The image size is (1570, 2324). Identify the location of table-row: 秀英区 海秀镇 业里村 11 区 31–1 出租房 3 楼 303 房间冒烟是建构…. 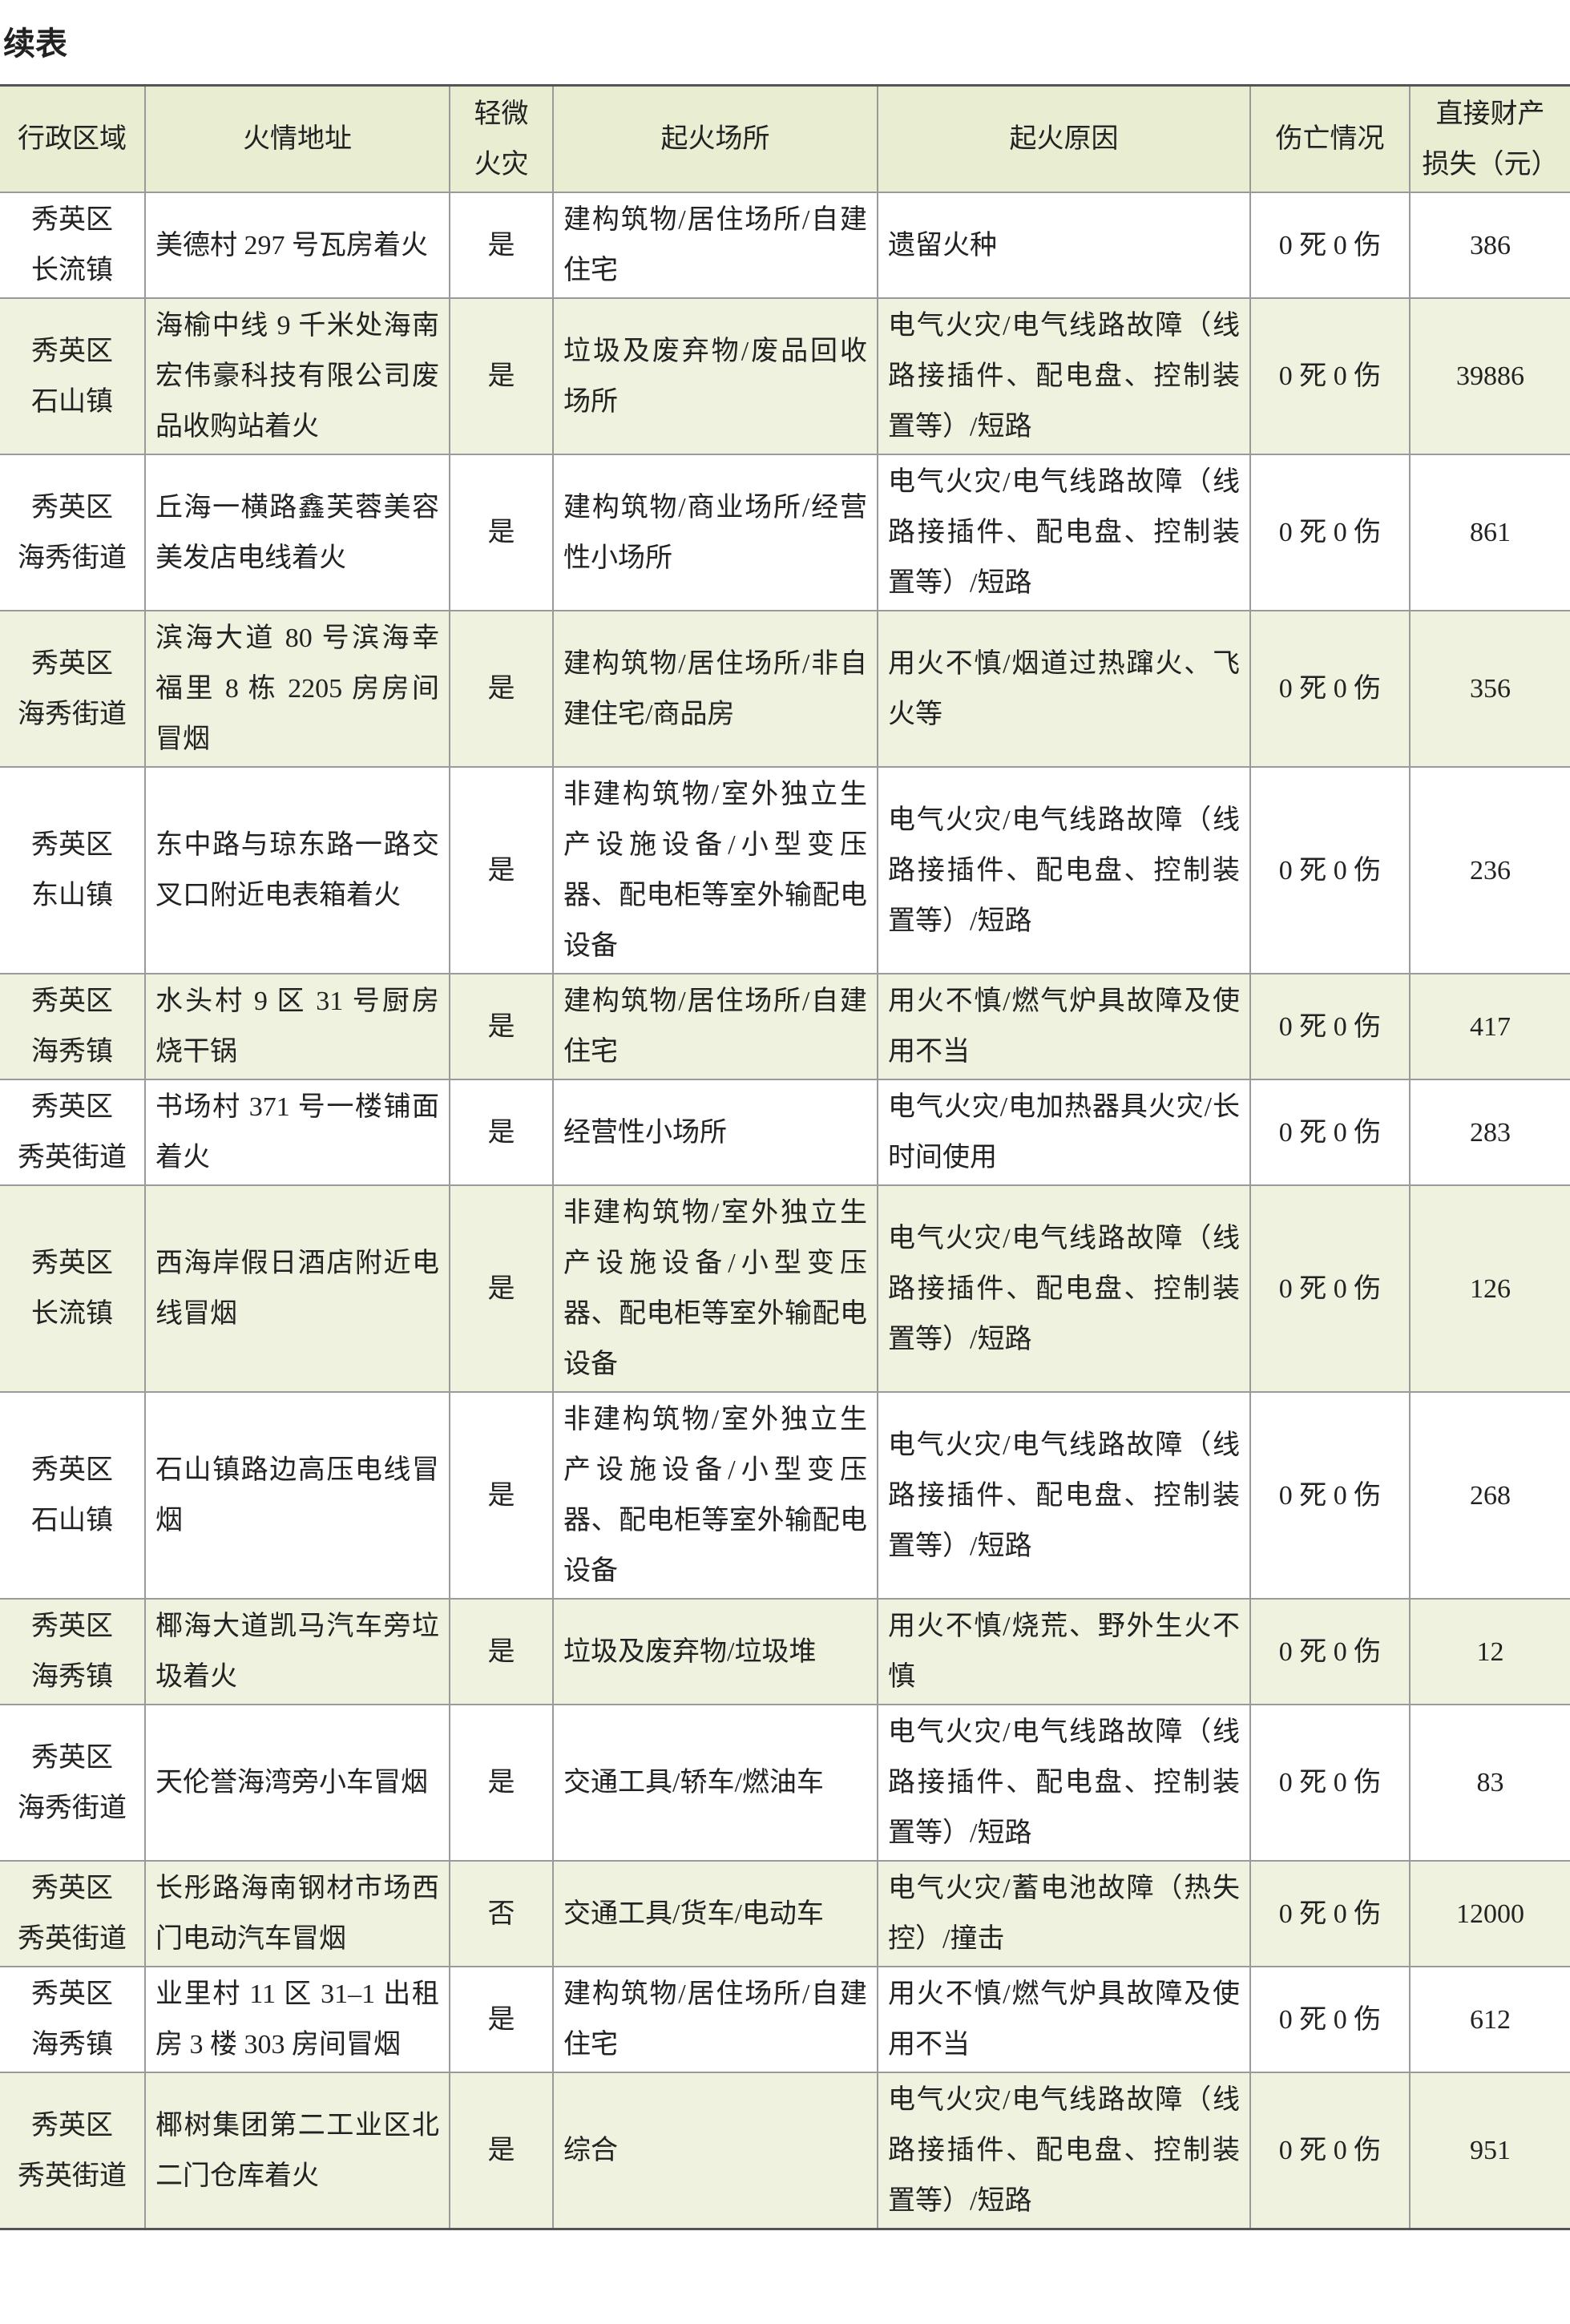
(785, 2019).